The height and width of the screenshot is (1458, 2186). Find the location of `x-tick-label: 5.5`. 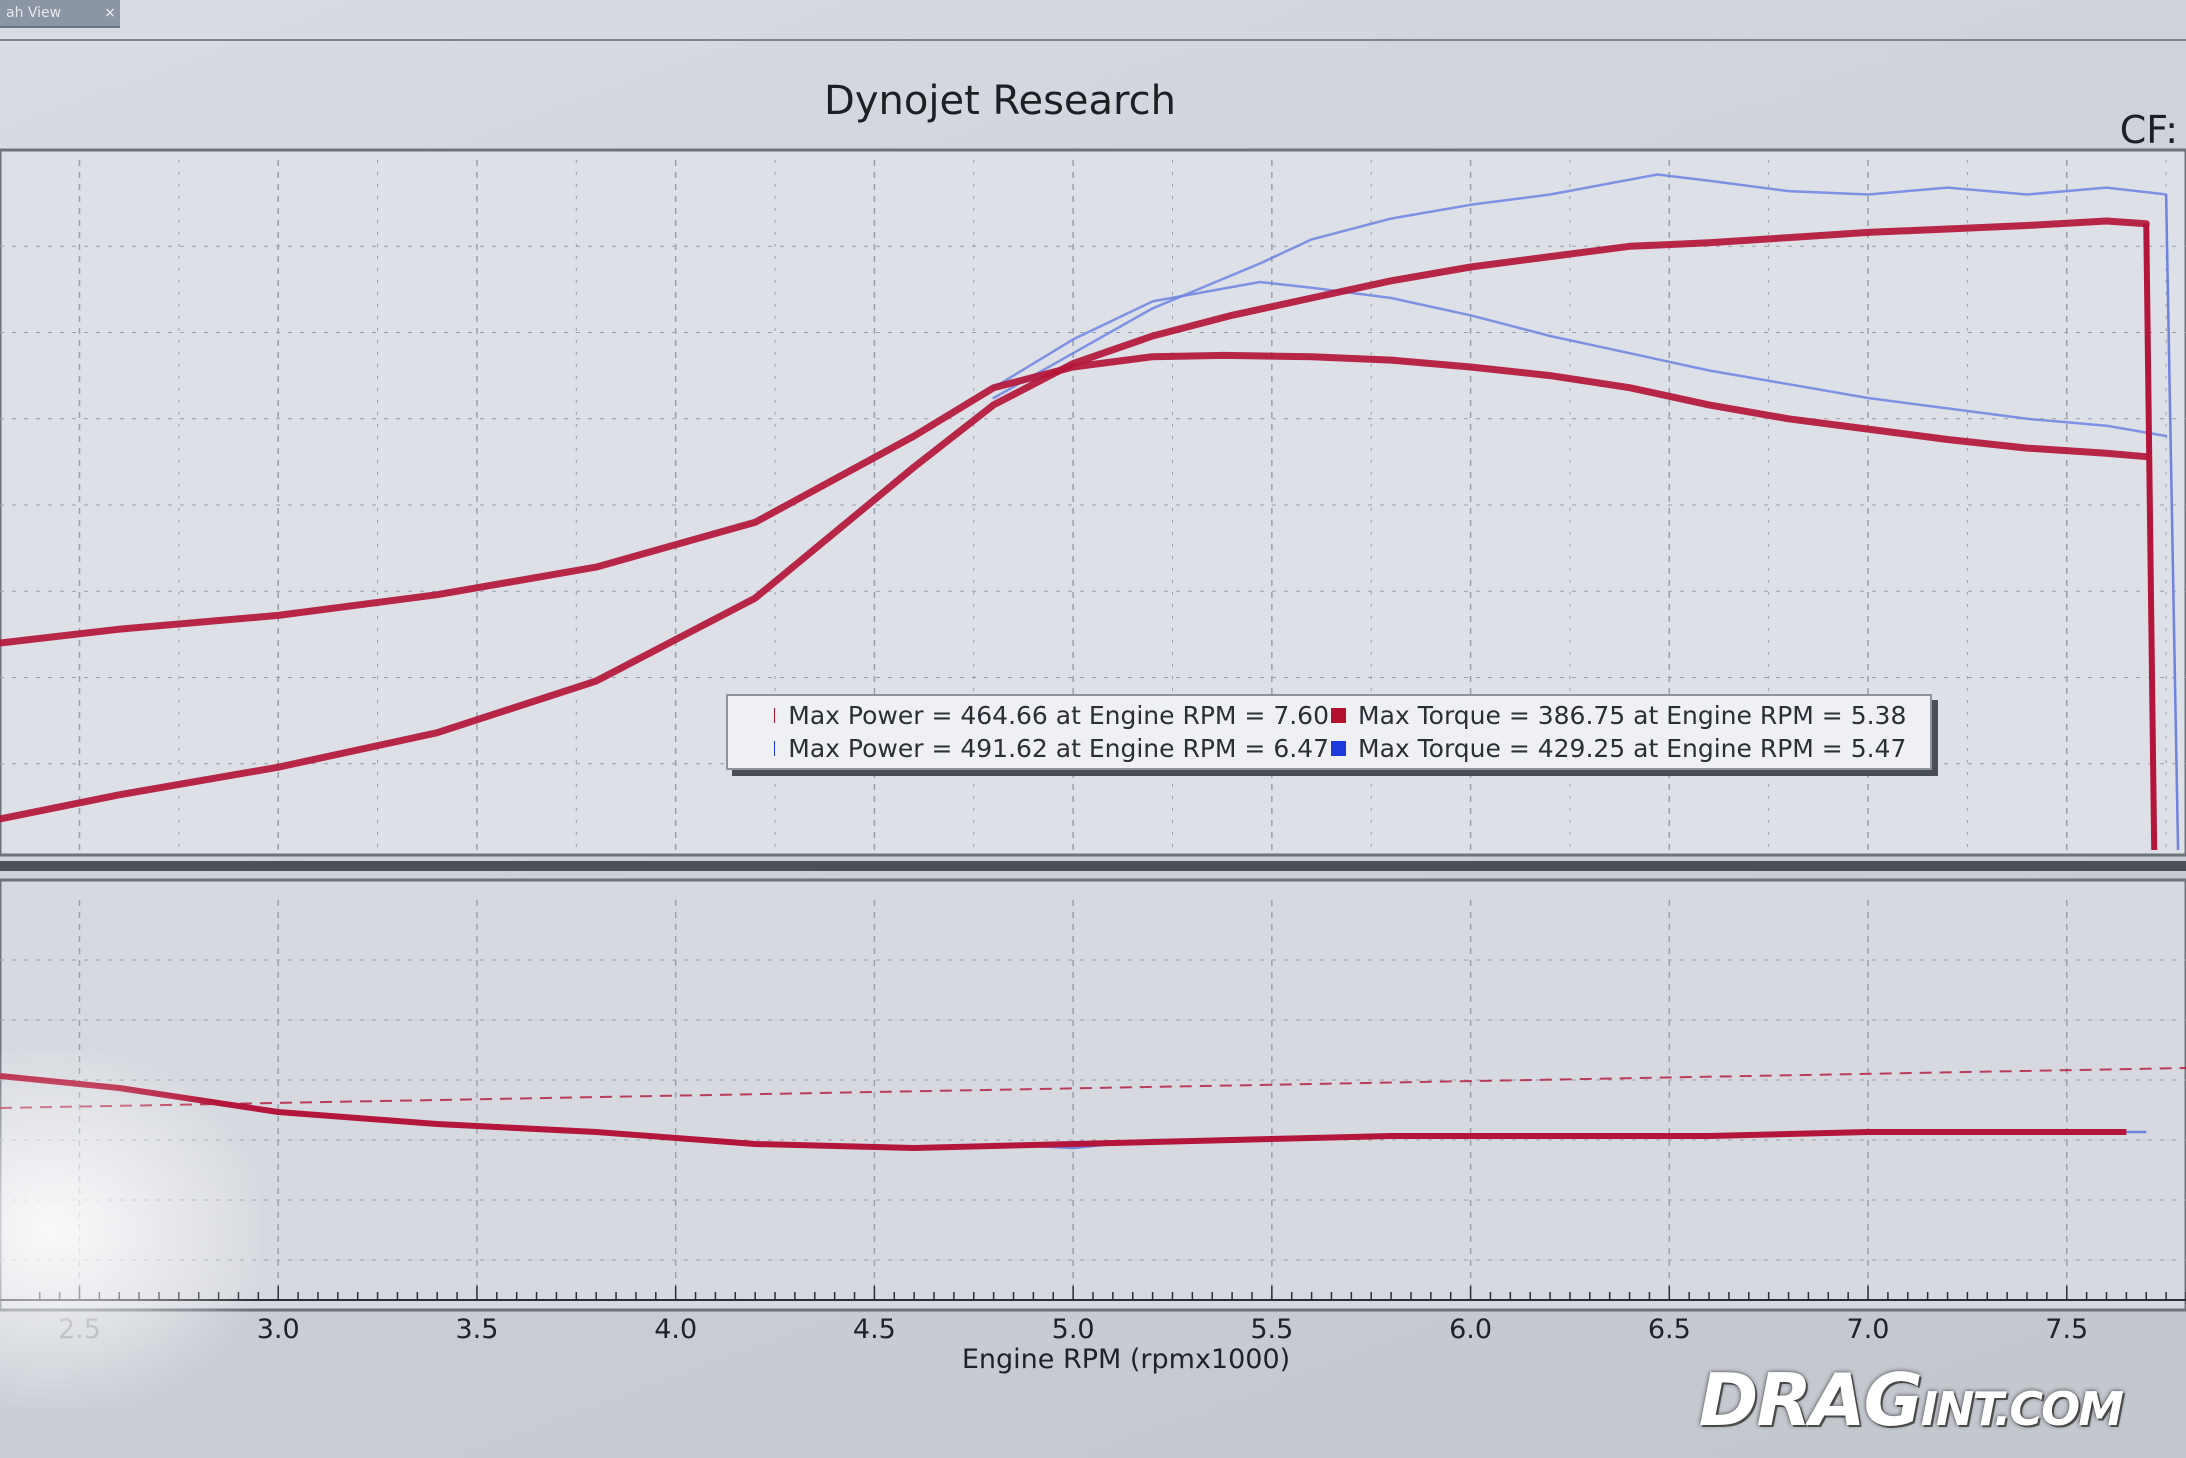

x-tick-label: 5.5 is located at coordinates (1271, 1329).